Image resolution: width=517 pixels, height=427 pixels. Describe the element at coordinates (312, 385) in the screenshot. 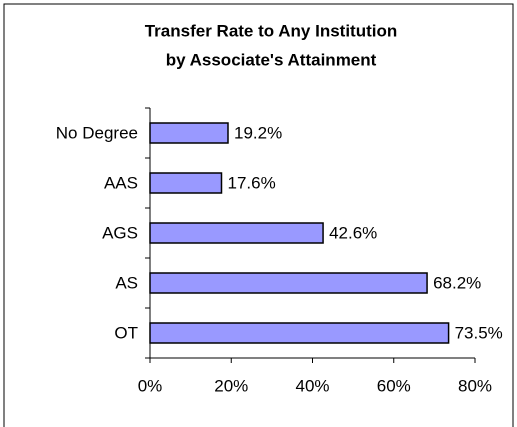

I see `x-tick-label: 40%` at that location.